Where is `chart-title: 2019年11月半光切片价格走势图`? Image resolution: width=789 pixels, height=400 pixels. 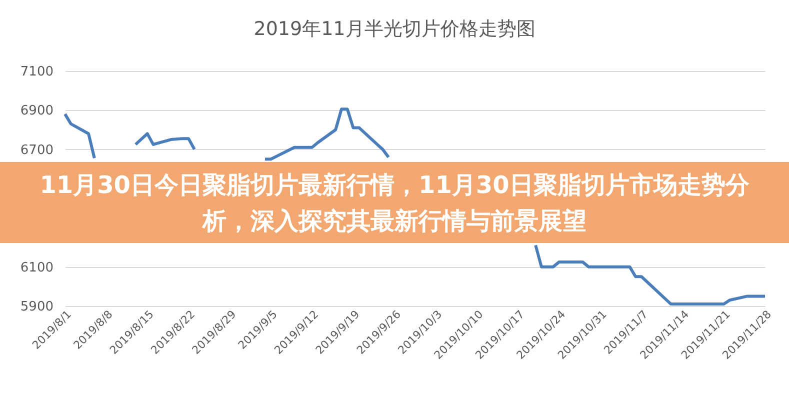
chart-title: 2019年11月半光切片价格走势图 is located at coordinates (394, 29).